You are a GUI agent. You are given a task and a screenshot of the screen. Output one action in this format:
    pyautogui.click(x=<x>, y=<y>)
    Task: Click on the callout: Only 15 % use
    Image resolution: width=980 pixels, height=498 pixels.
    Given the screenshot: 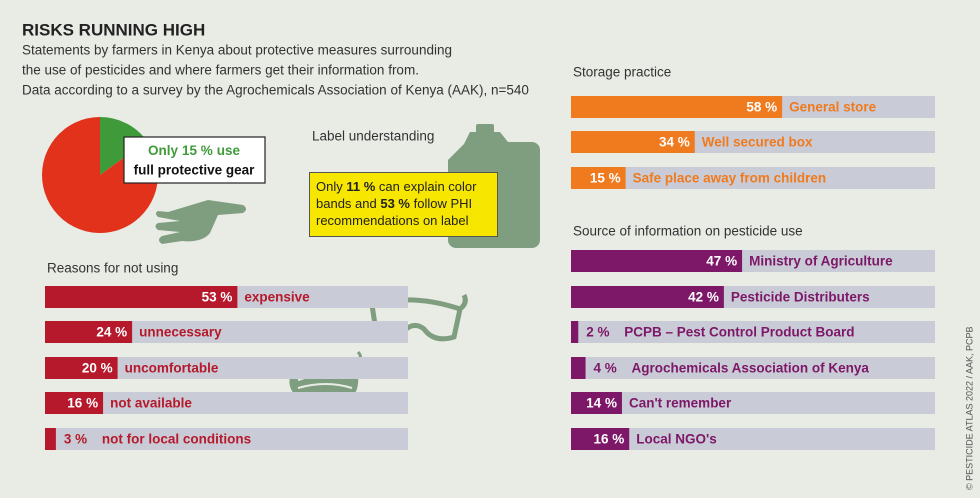 What is the action you would take?
    pyautogui.click(x=194, y=150)
    